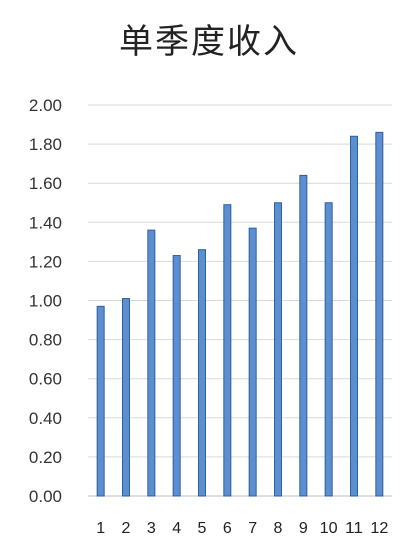 Image resolution: width=418 pixels, height=560 pixels. I want to click on y-tick-label: 2.00, so click(45, 105).